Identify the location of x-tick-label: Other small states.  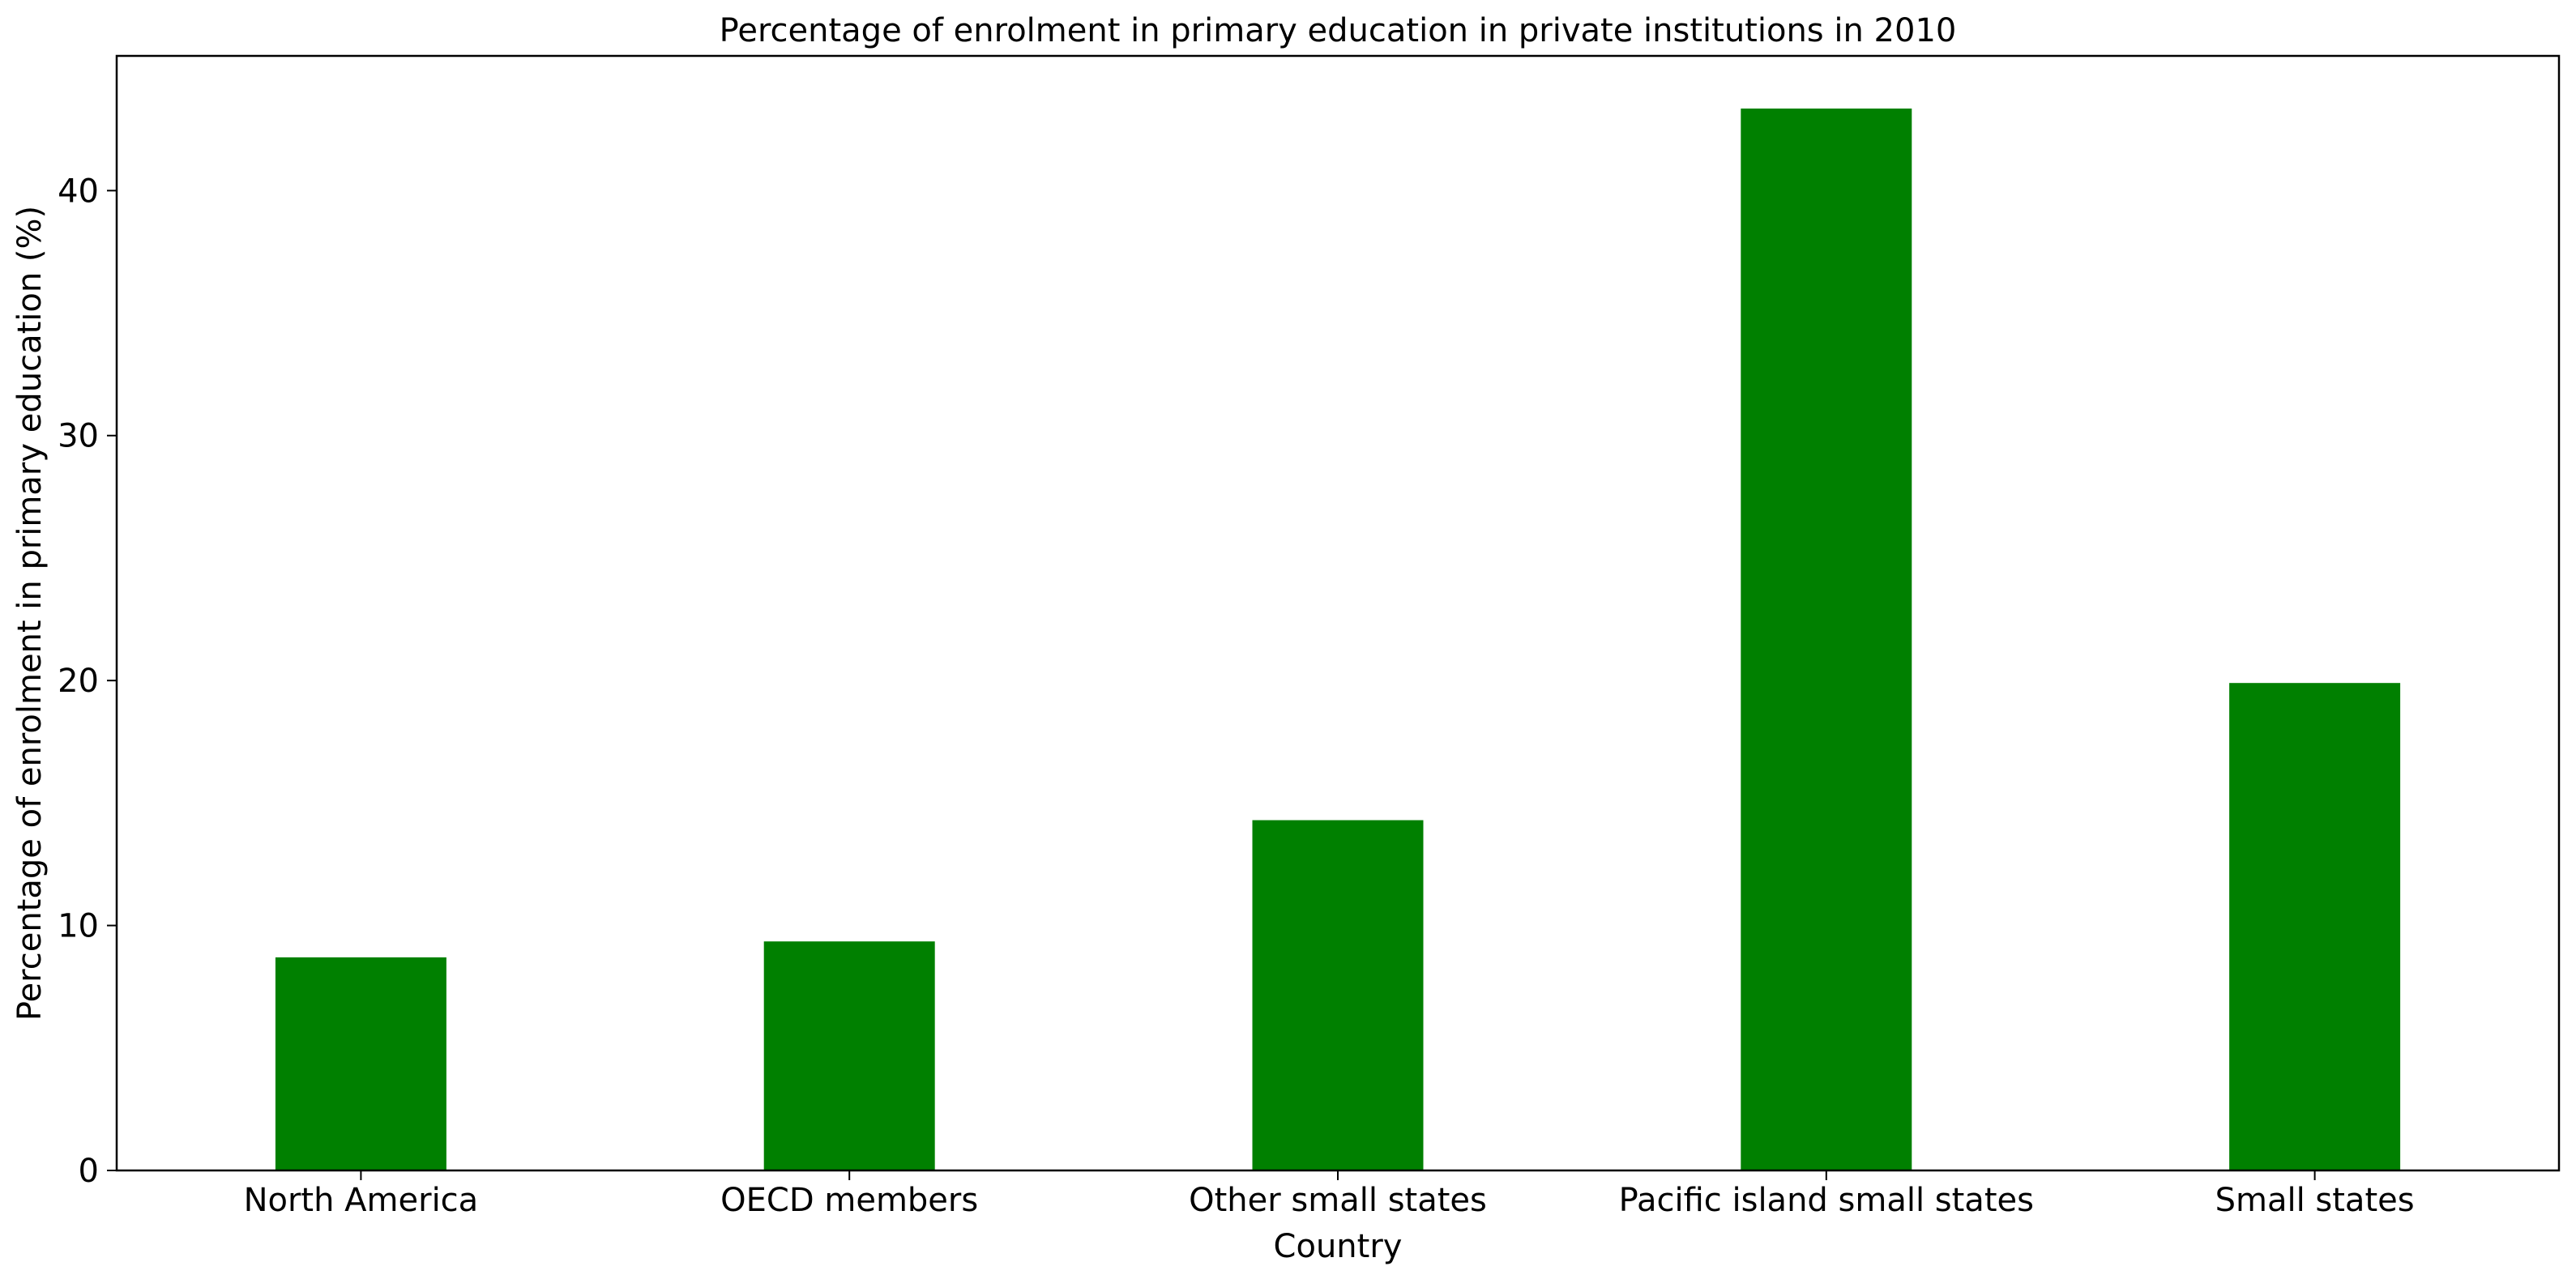
(1338, 1200).